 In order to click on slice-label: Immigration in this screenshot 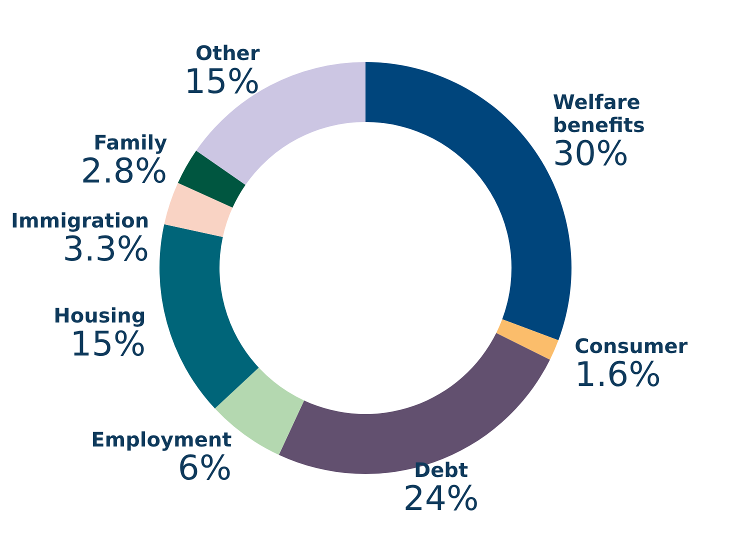, I will do `click(80, 220)`.